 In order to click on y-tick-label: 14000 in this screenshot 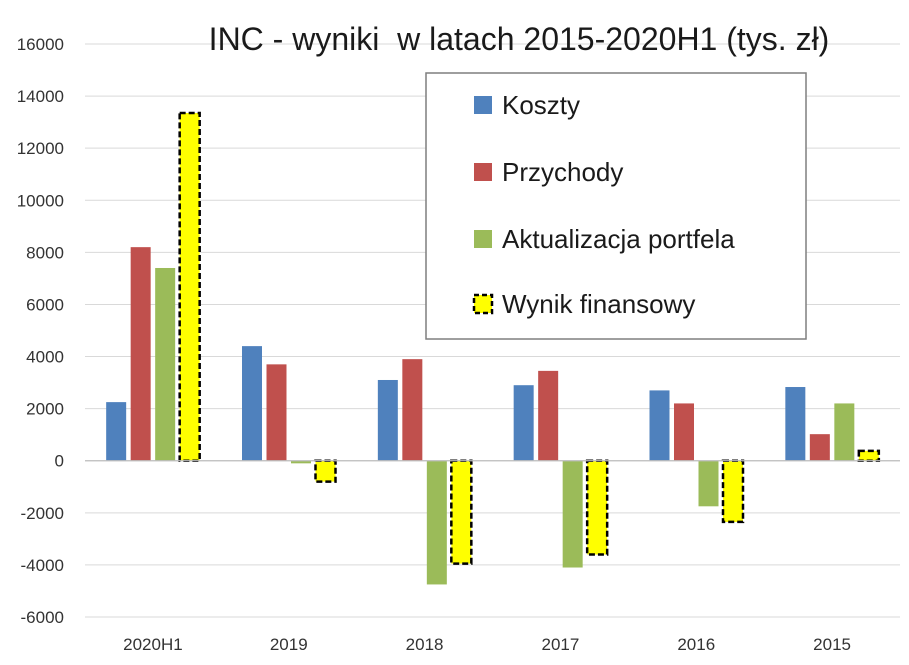, I will do `click(40, 96)`.